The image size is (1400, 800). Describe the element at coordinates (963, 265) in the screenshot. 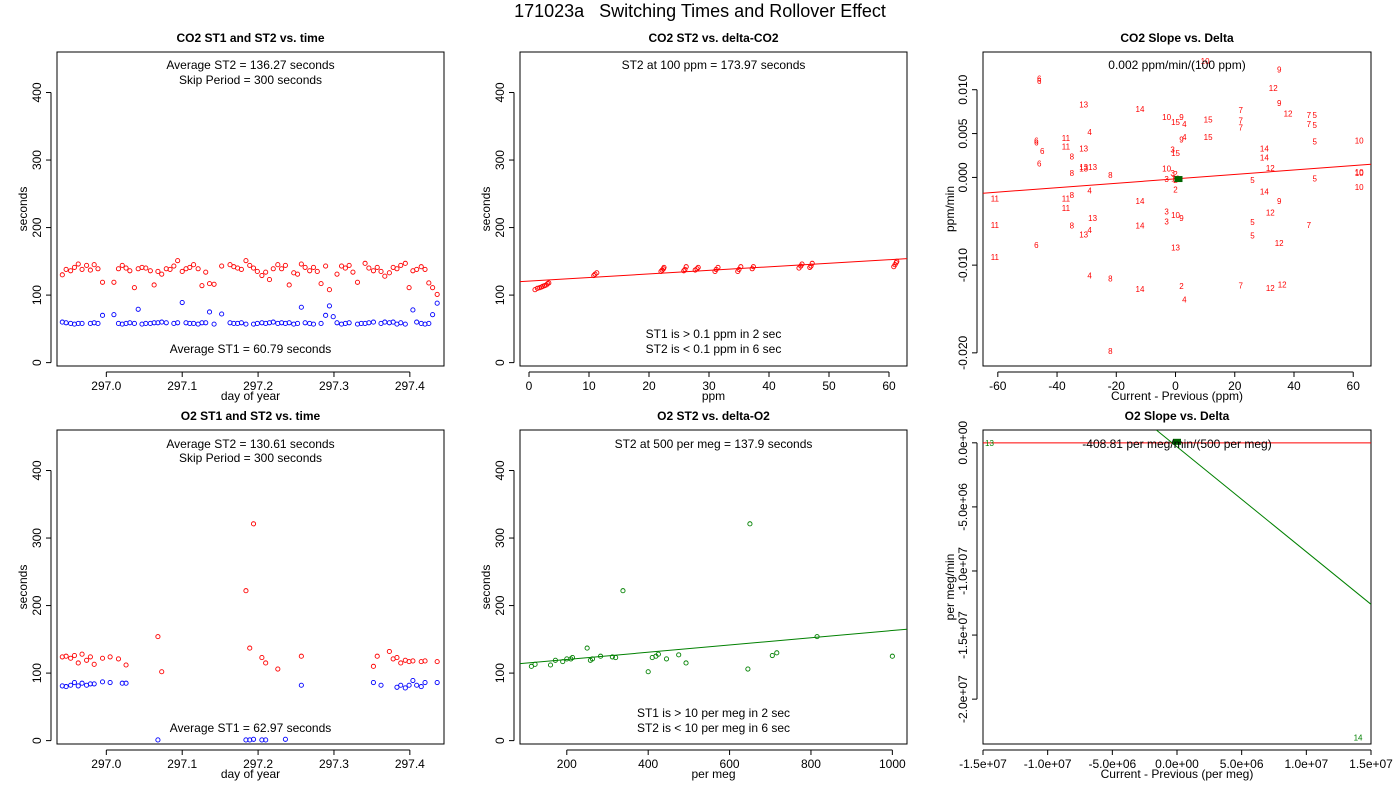

I see `y-tick-label: -0.010` at that location.